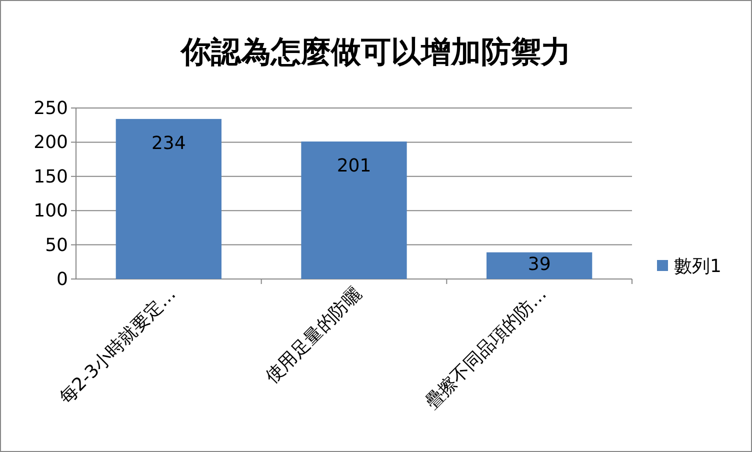 This screenshot has height=452, width=752. What do you see at coordinates (314, 336) in the screenshot?
I see `x-tick-label: 使用足量的防曬` at bounding box center [314, 336].